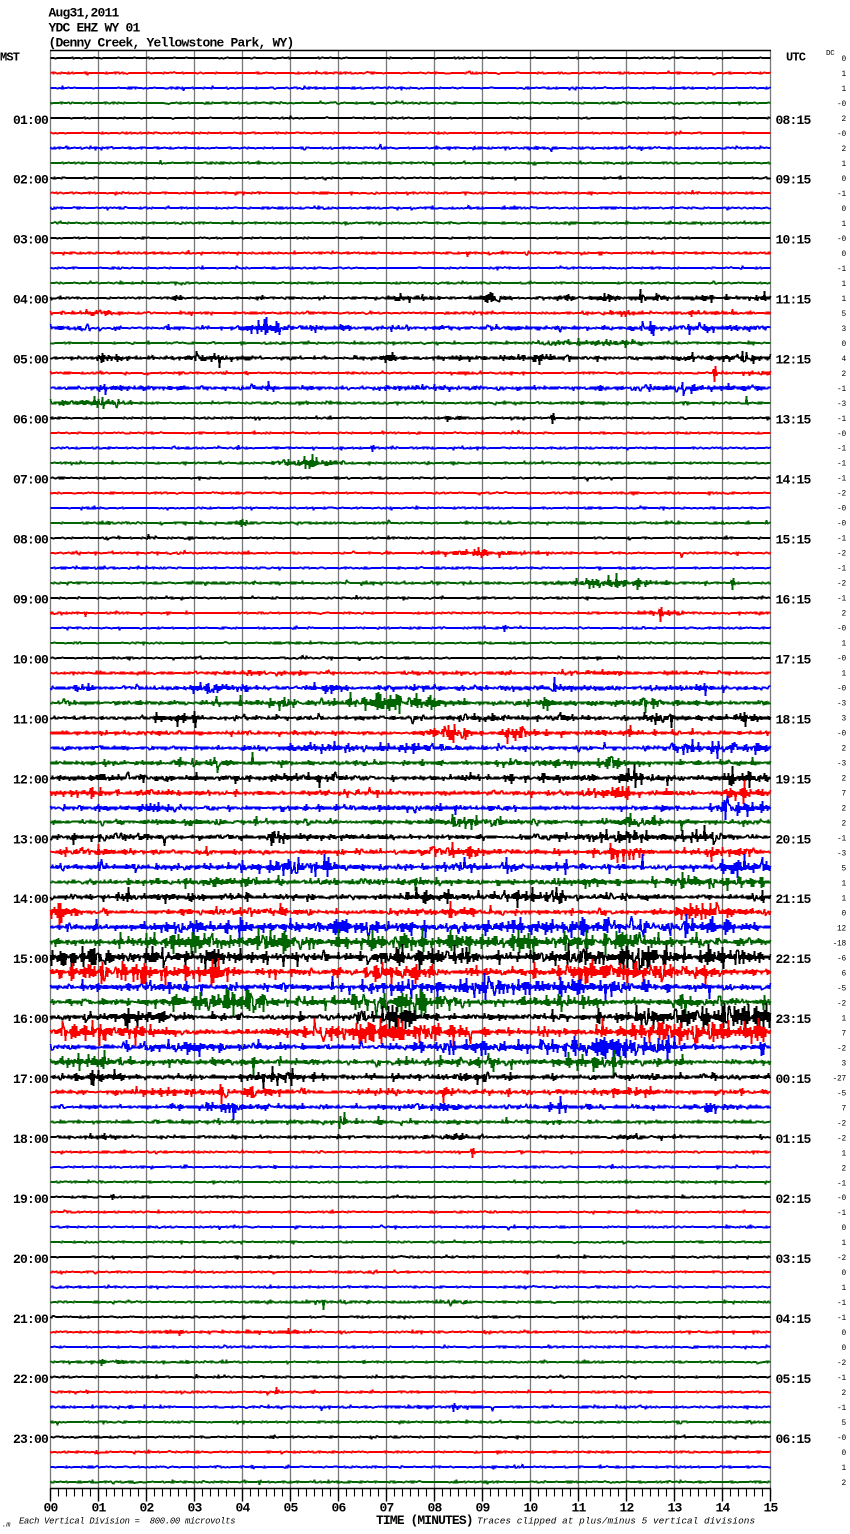  I want to click on svg-text: 11, so click(578, 1508).